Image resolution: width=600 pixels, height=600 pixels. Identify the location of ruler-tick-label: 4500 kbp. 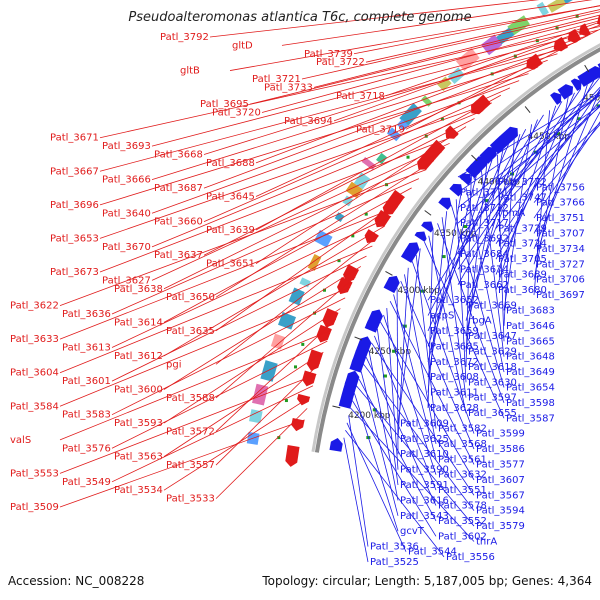
(591, 99).